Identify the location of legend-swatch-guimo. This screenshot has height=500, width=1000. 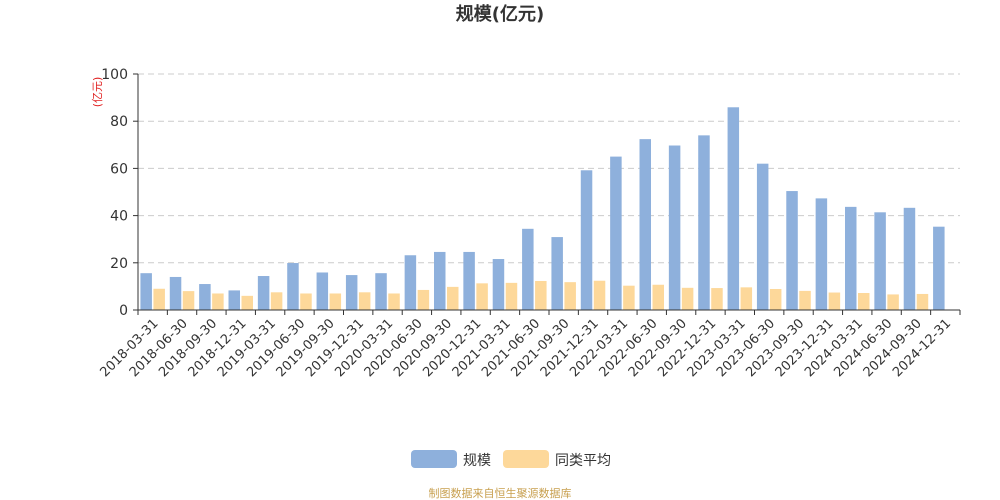
(434, 459).